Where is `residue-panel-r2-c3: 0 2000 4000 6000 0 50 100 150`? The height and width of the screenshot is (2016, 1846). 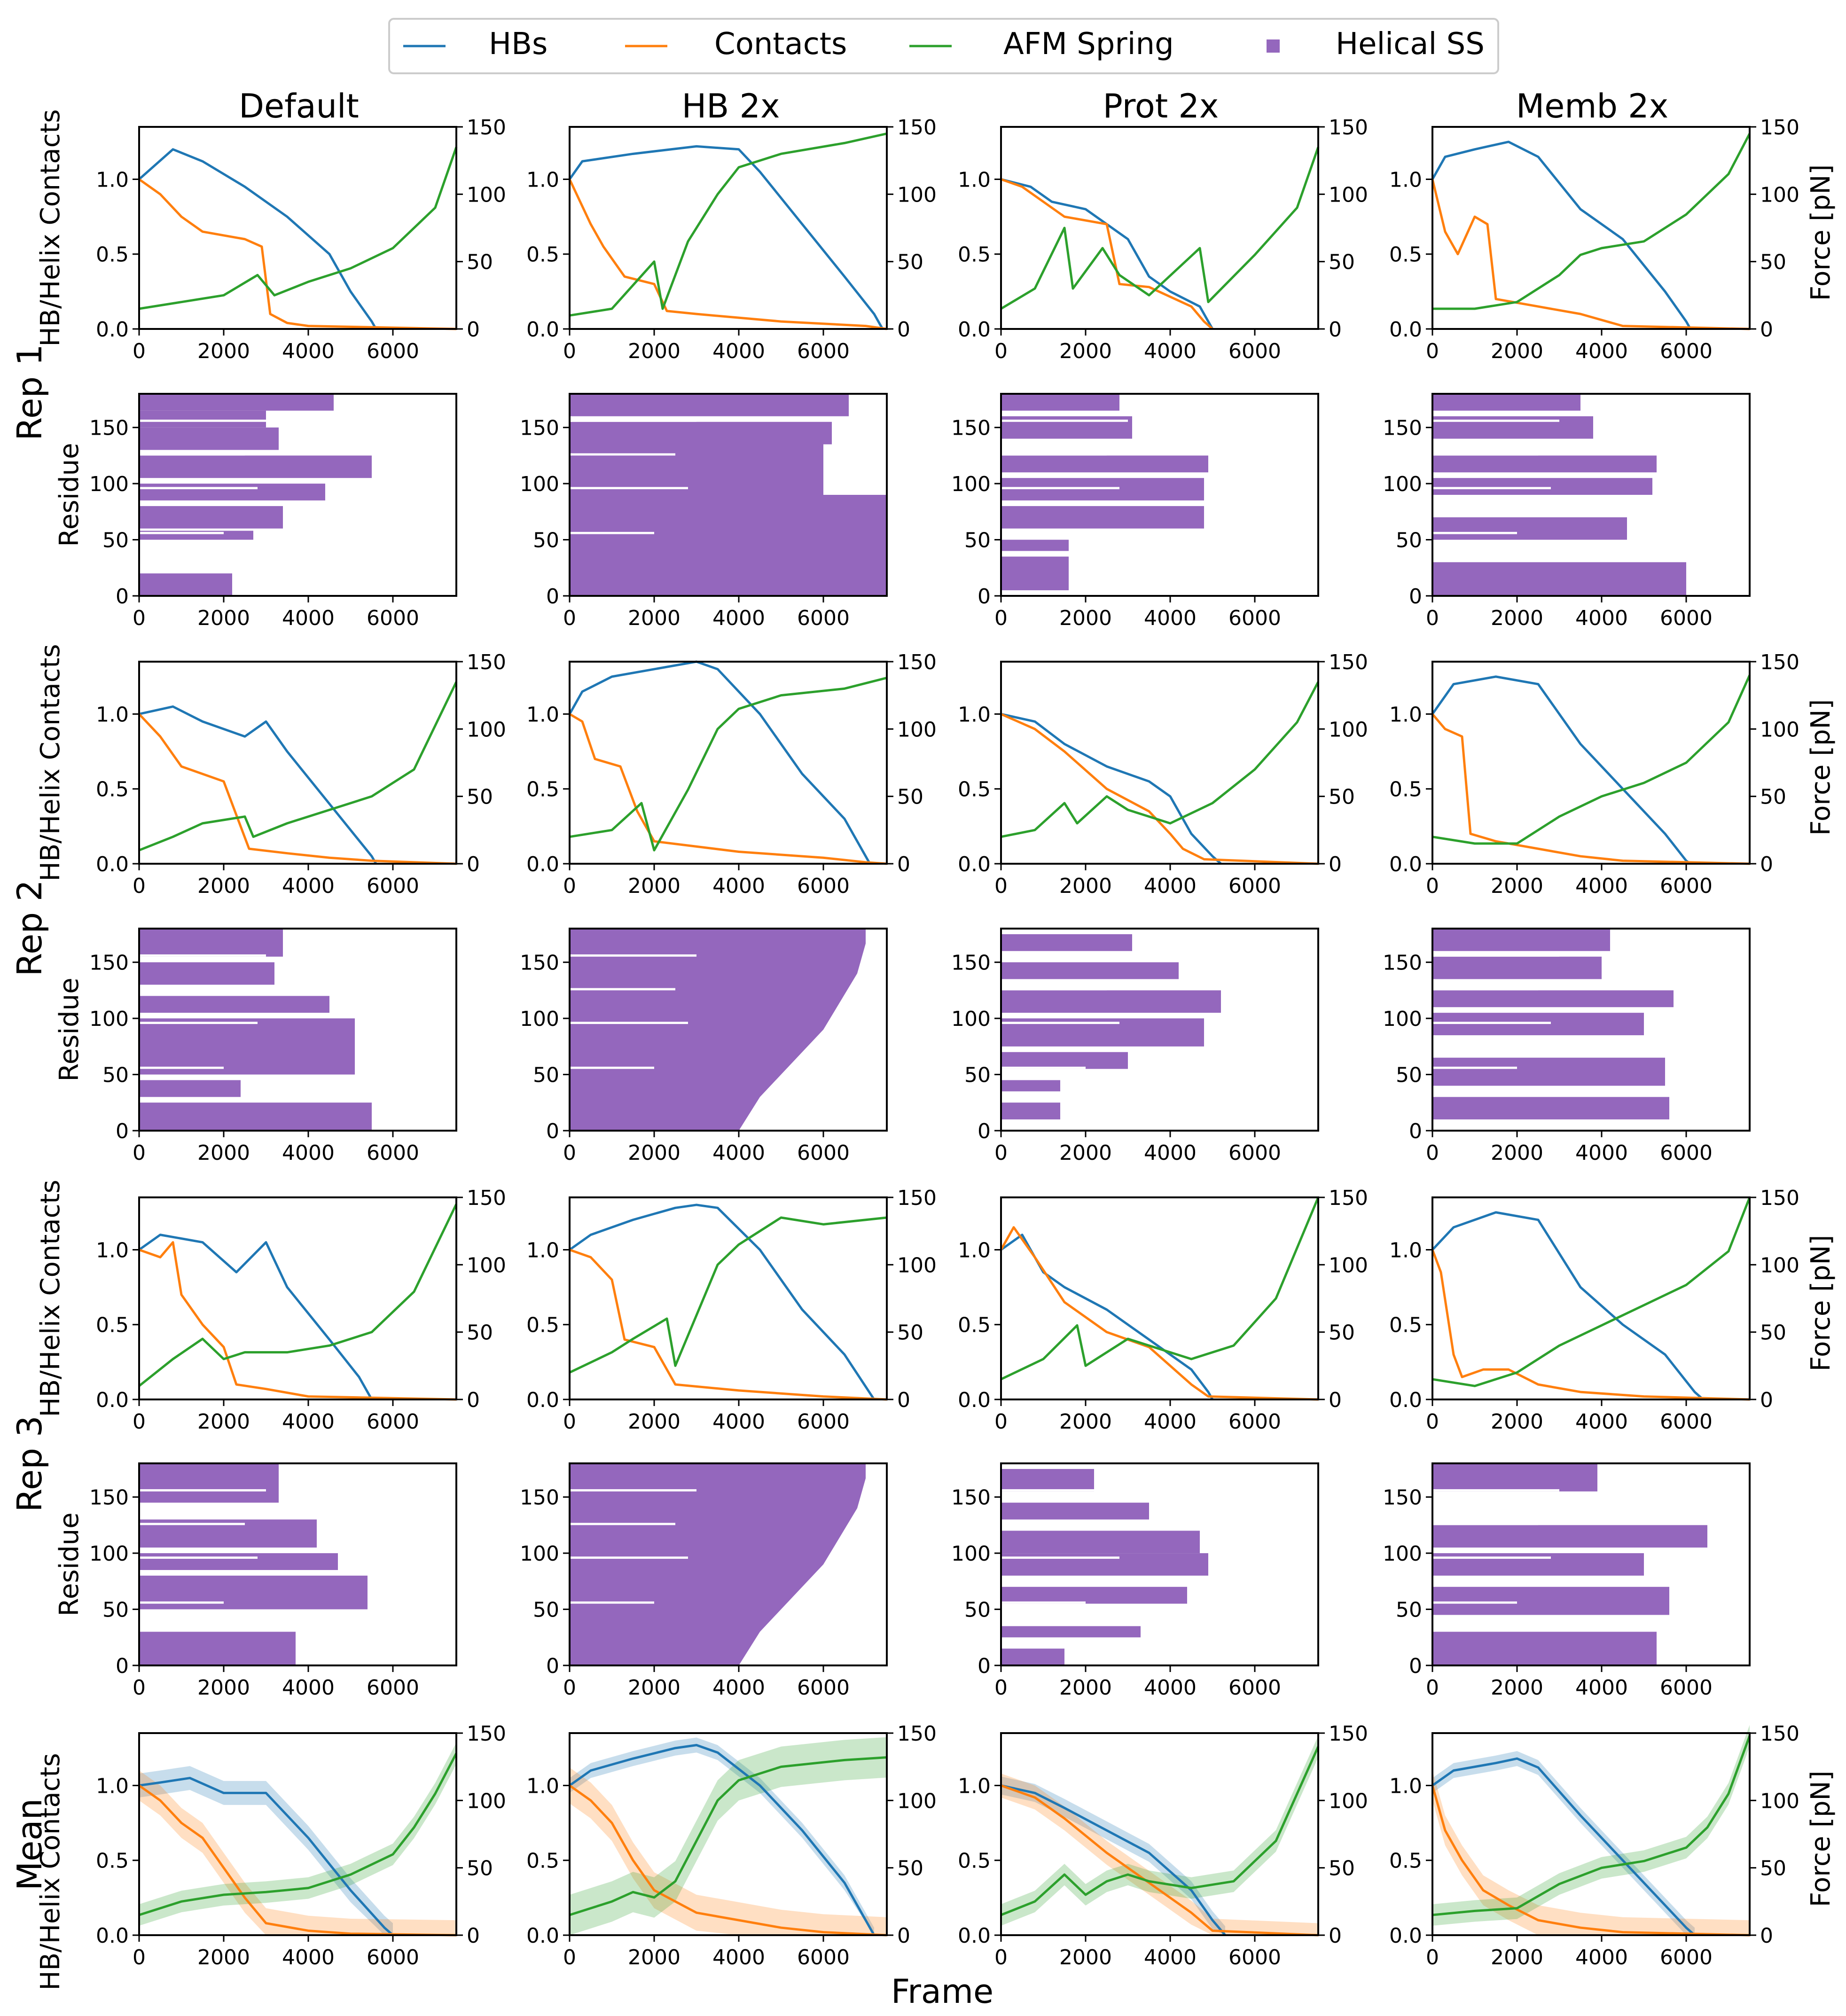 residue-panel-r2-c3: 0 2000 4000 6000 0 50 100 150 is located at coordinates (1135, 1046).